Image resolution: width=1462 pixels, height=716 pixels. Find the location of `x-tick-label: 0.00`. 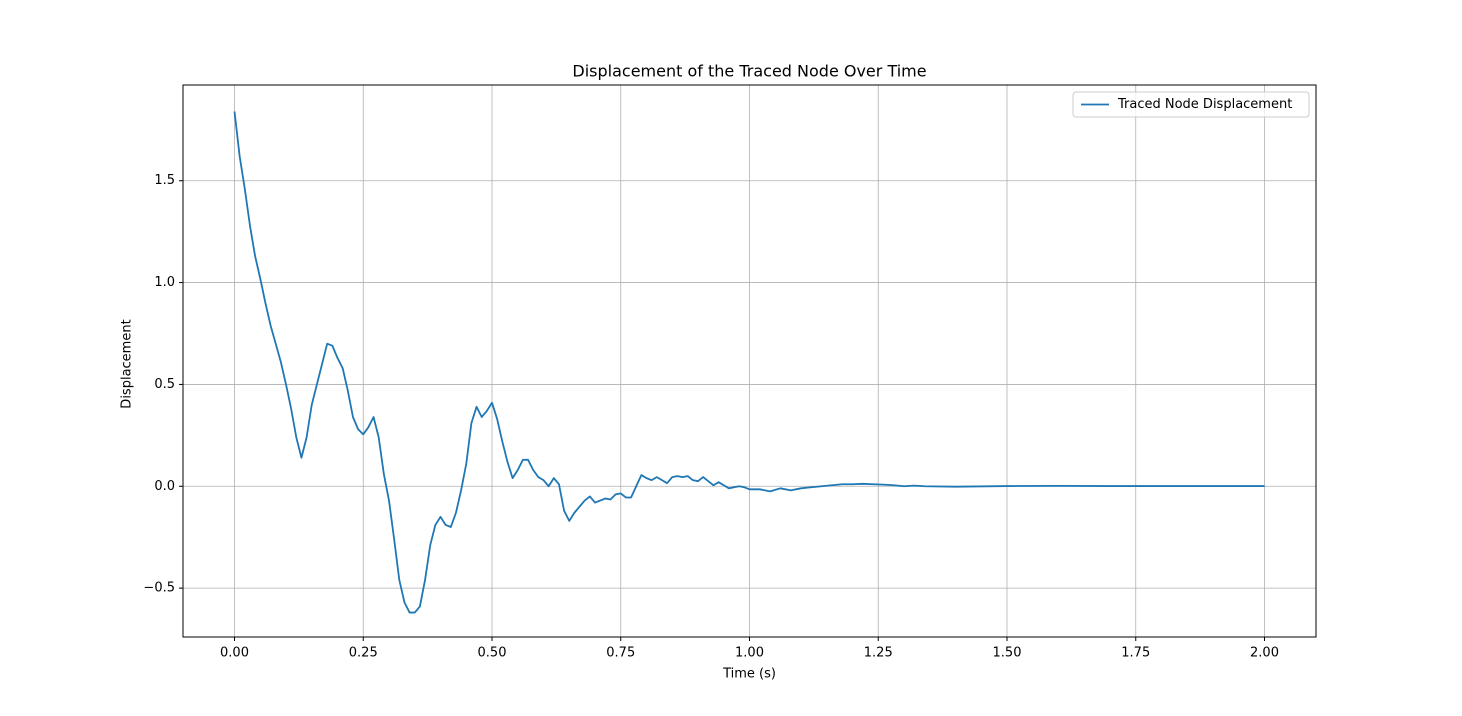

x-tick-label: 0.00 is located at coordinates (234, 653).